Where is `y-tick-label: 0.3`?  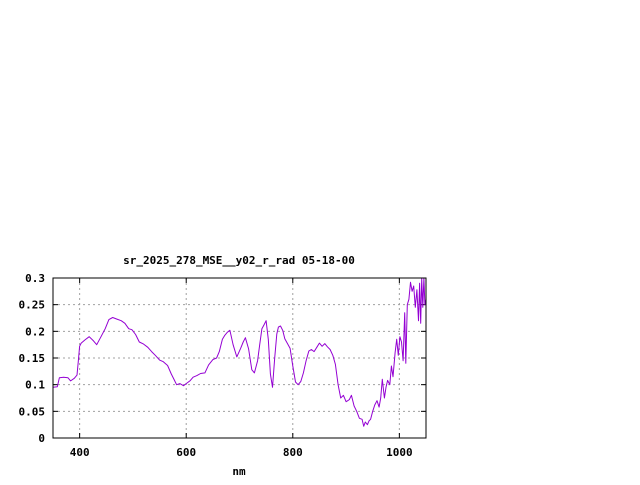 y-tick-label: 0.3 is located at coordinates (35, 278).